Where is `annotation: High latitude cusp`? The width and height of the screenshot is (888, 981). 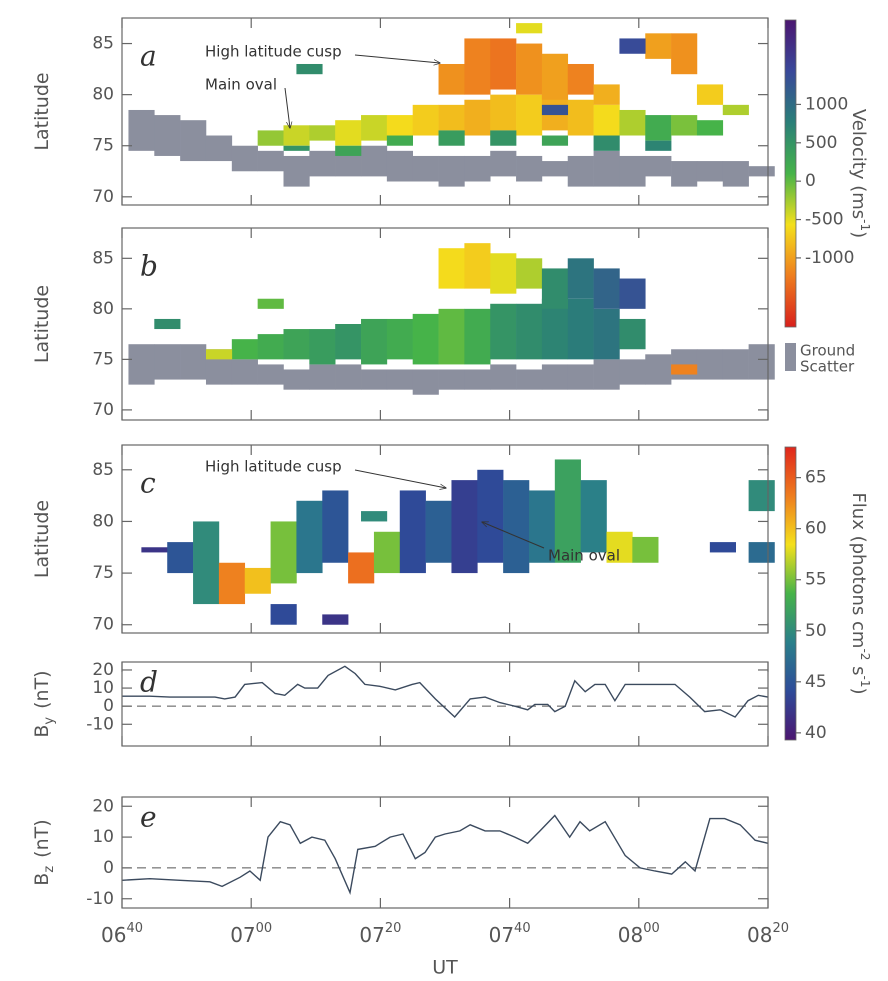 annotation: High latitude cusp is located at coordinates (273, 52).